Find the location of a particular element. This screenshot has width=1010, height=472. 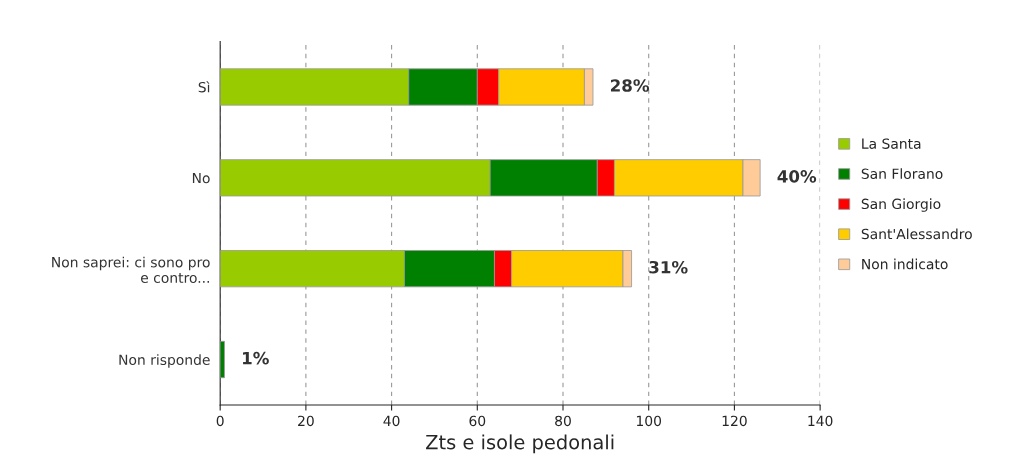

legend-label: Non indicato is located at coordinates (905, 264).